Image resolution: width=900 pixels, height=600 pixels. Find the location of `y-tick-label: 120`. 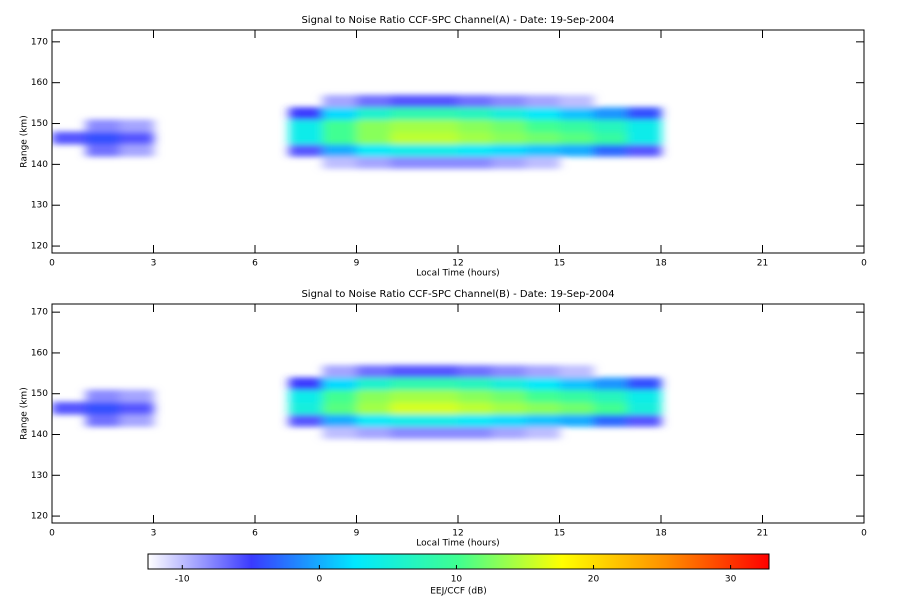

y-tick-label: 120 is located at coordinates (39, 247).